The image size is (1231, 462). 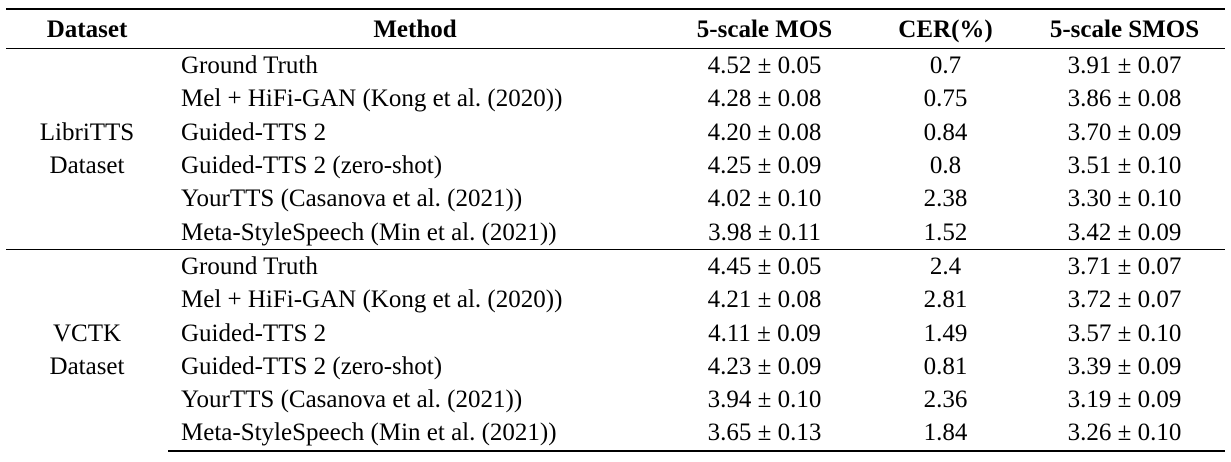 I want to click on smos-cell: 3.51 ± 0.10, so click(x=1124, y=166).